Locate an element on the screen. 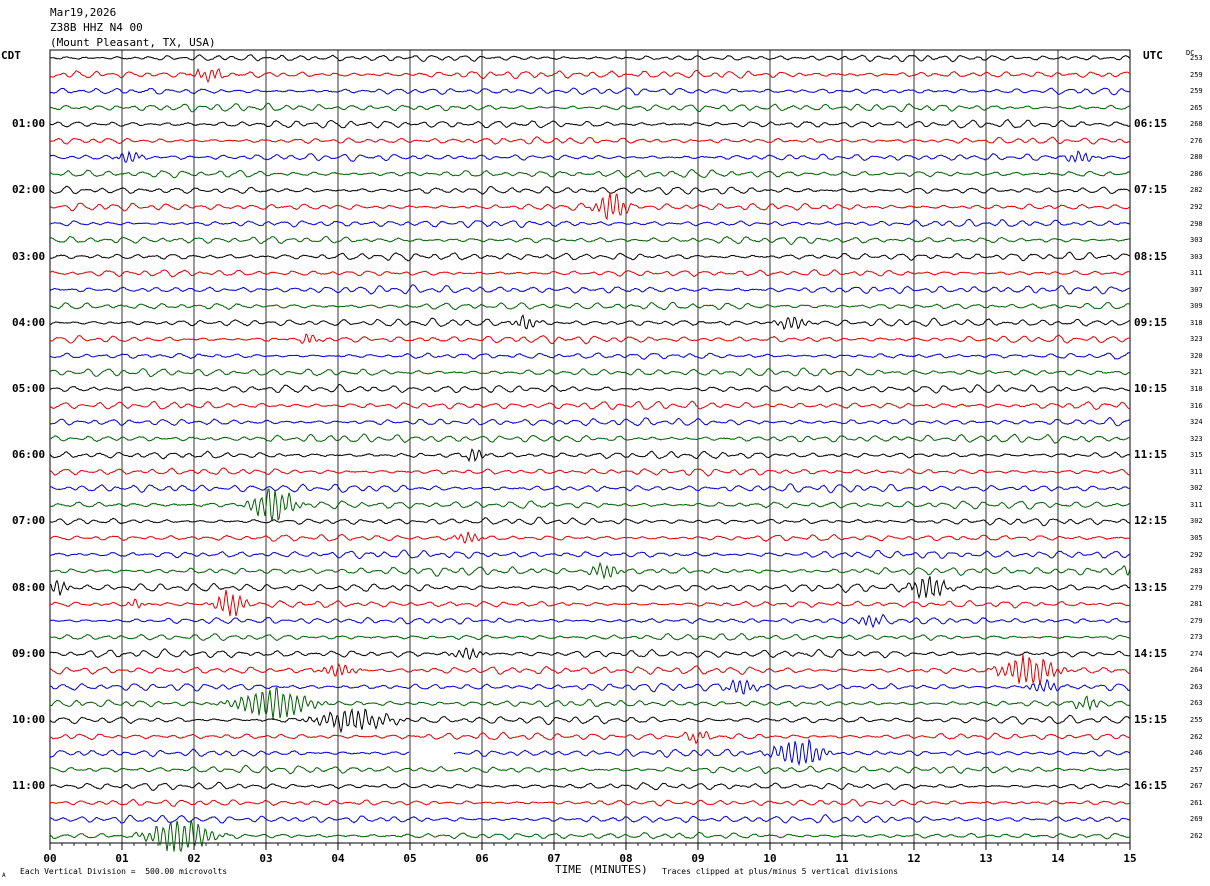 The height and width of the screenshot is (886, 1210). dc-offset-value: 255 is located at coordinates (1196, 720).